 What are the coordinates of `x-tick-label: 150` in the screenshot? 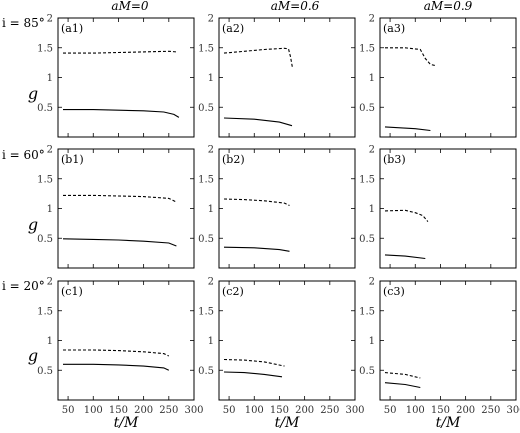 It's located at (279, 410).